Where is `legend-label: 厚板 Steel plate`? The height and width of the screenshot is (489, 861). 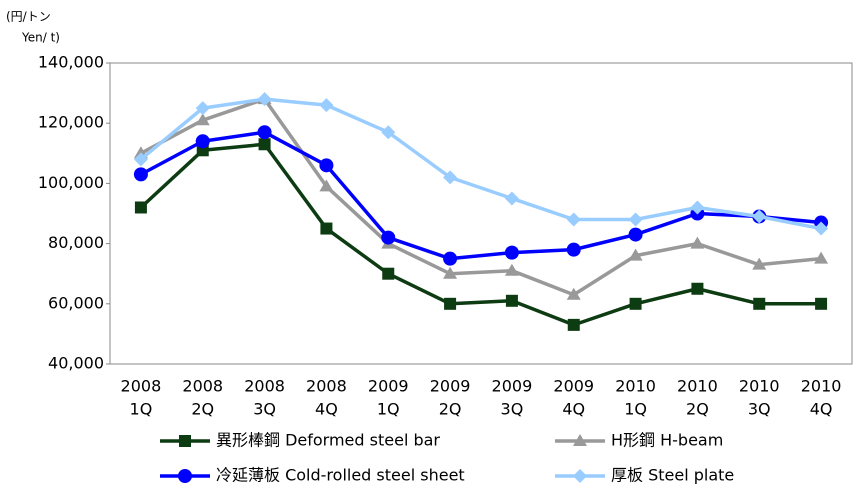
legend-label: 厚板 Steel plate is located at coordinates (672, 475).